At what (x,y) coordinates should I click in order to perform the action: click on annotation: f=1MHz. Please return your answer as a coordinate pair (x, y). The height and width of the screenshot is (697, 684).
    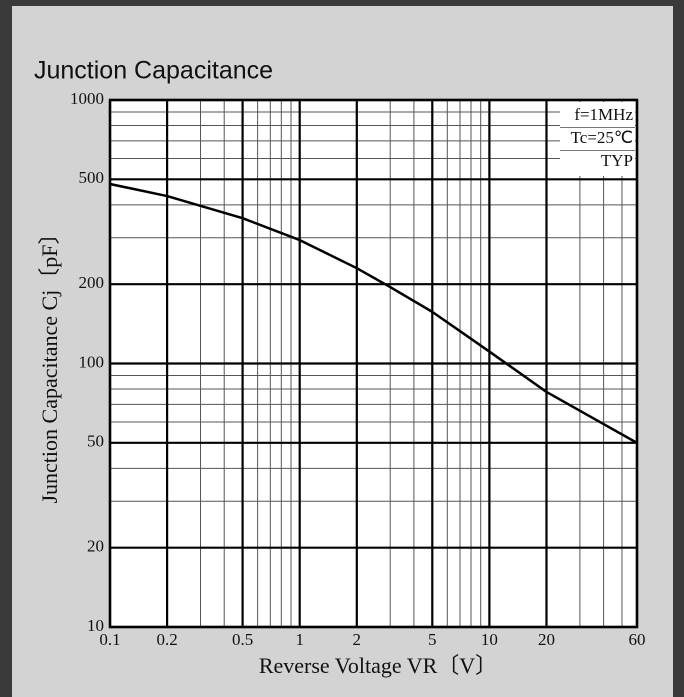
    Looking at the image, I should click on (603, 114).